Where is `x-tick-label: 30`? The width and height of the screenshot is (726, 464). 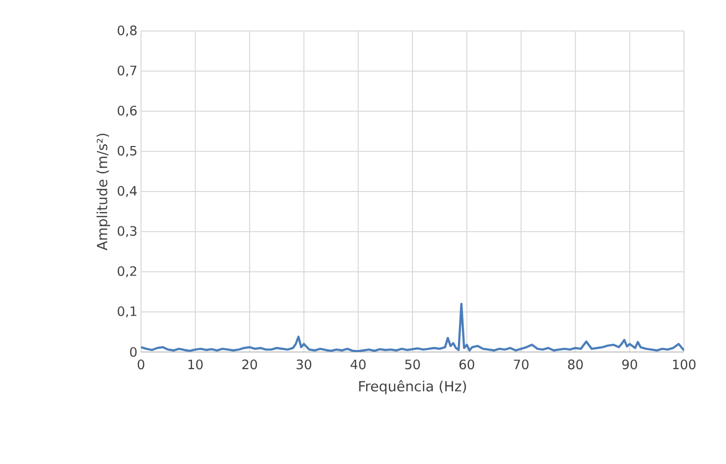
x-tick-label: 30 is located at coordinates (304, 365).